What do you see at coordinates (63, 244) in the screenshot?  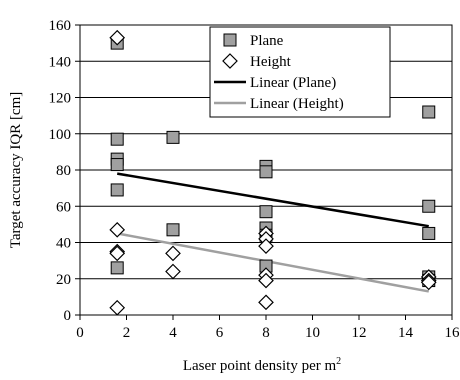 I see `y-tick-label: 40` at bounding box center [63, 244].